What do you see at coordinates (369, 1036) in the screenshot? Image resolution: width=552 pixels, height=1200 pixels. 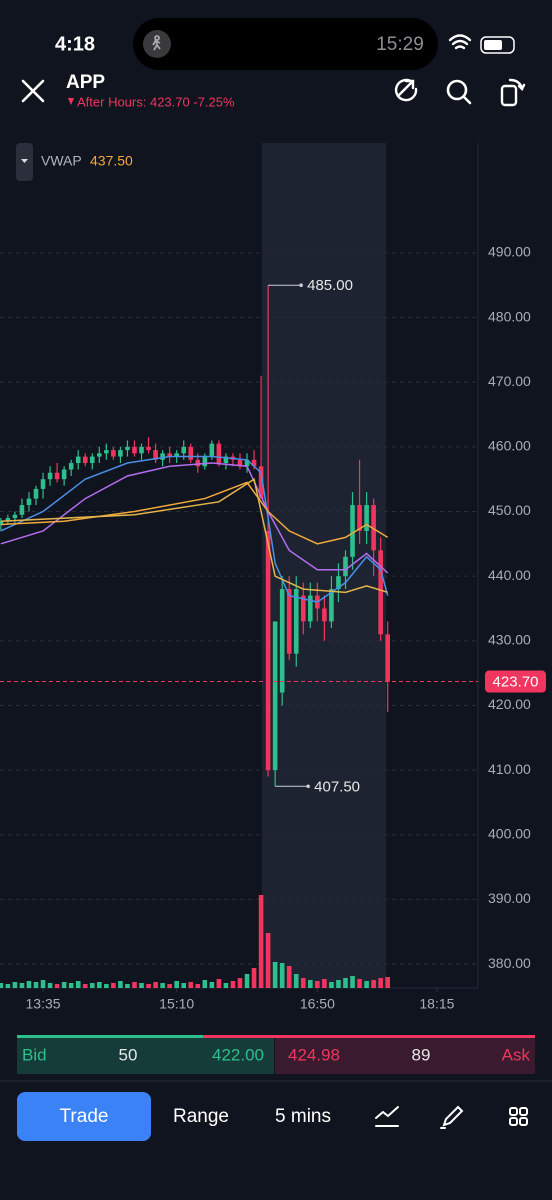 I see `ask-depth` at bounding box center [369, 1036].